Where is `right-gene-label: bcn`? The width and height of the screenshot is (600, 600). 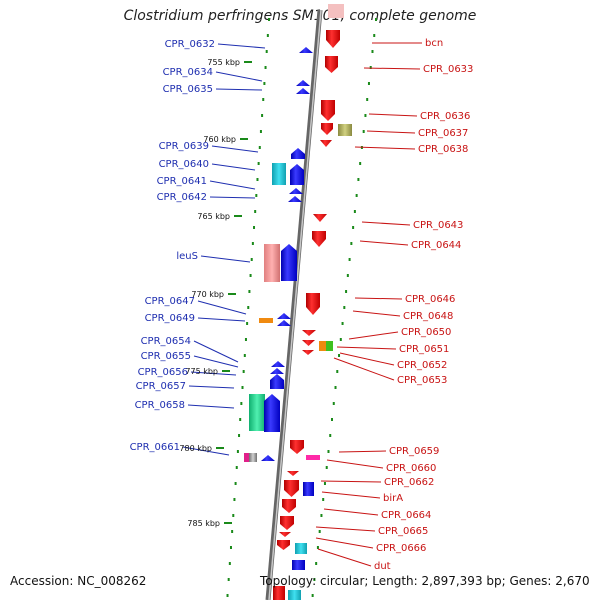
right-gene-label: bcn is located at coordinates (434, 43).